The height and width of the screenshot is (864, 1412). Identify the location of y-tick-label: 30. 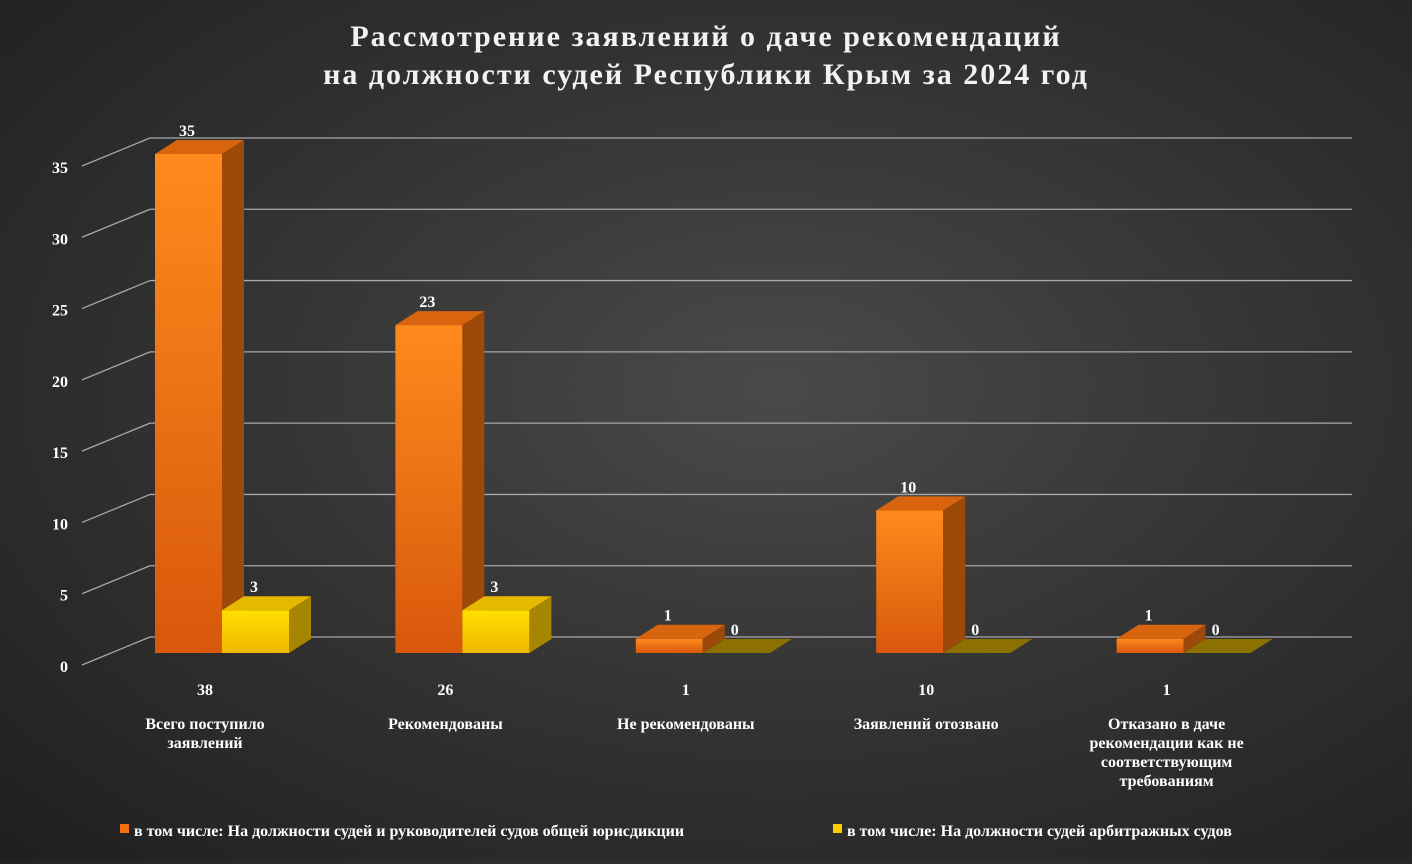
(60, 239).